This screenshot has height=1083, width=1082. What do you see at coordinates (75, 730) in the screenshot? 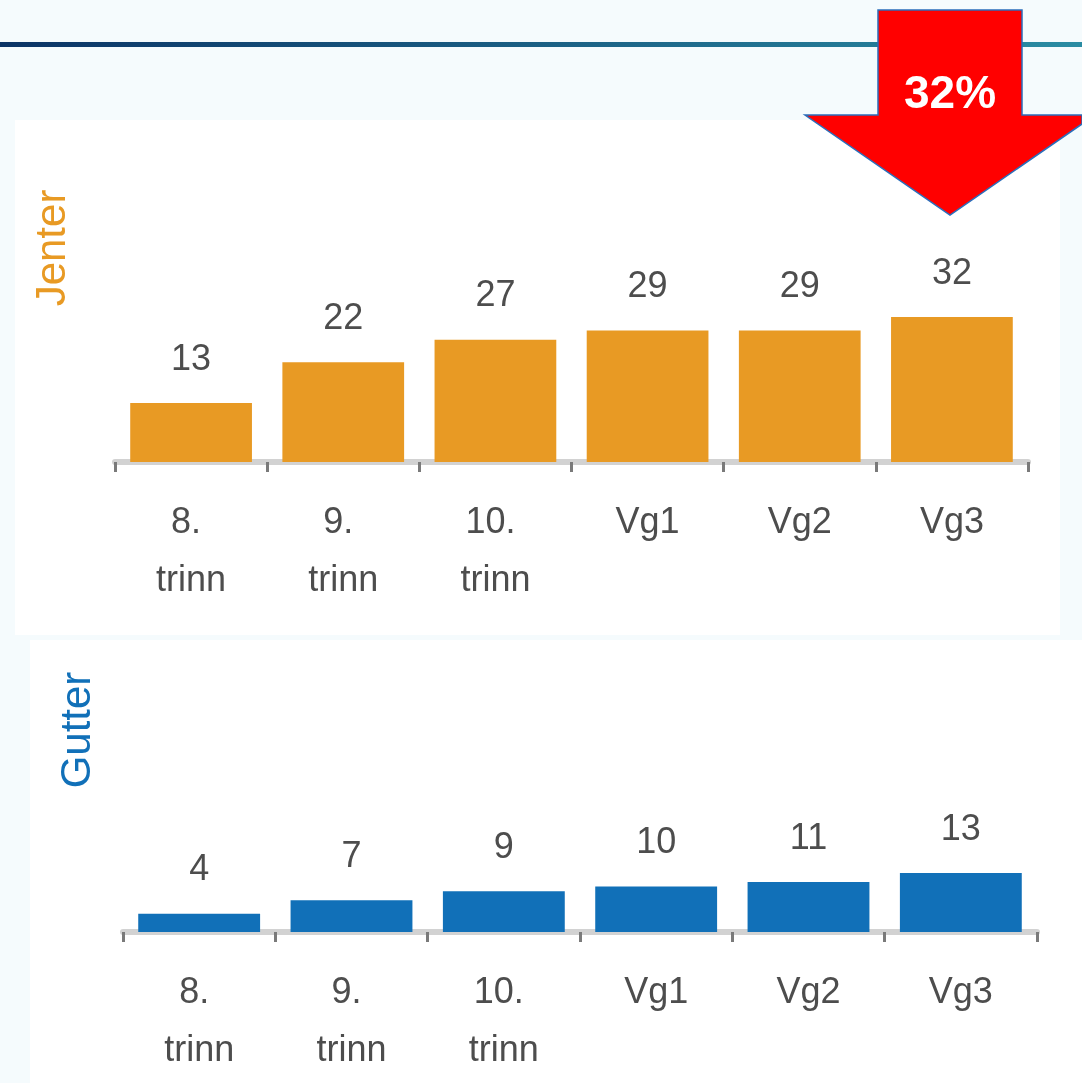
I see `y-axis-title: Gutter` at bounding box center [75, 730].